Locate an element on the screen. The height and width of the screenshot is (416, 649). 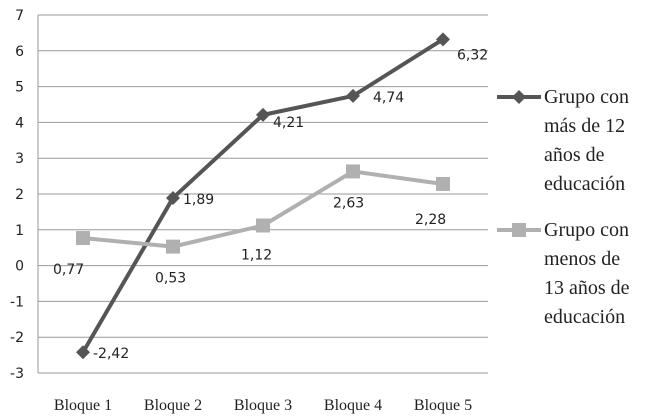
data-label: 0,77 is located at coordinates (68, 270).